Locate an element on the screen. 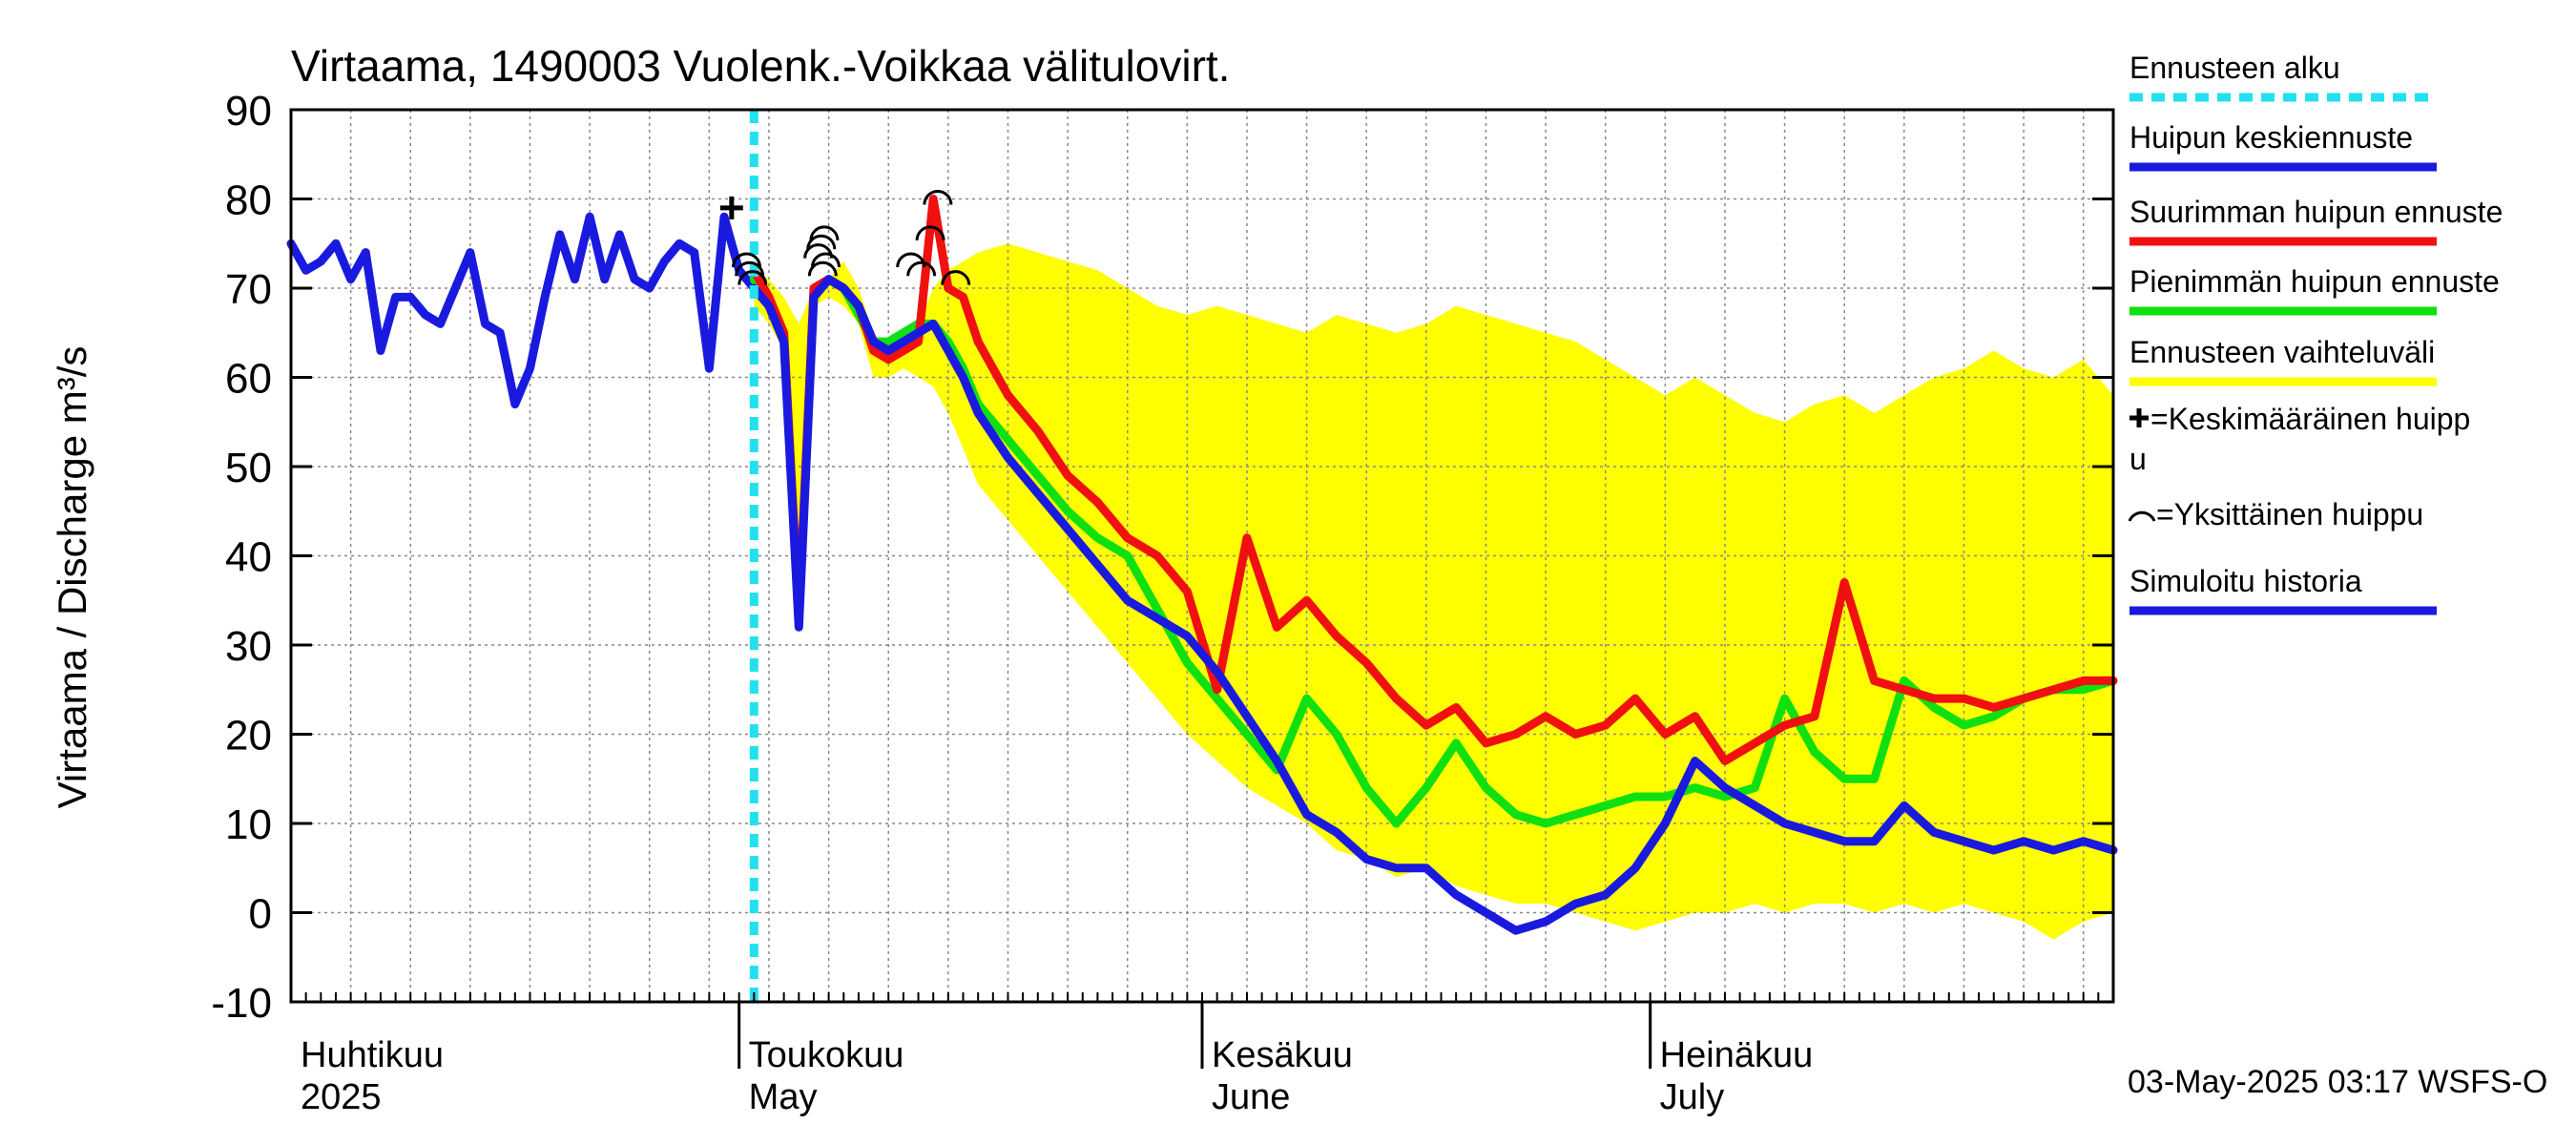  legend-label: =Keskimääräinen huipp is located at coordinates (2310, 419).